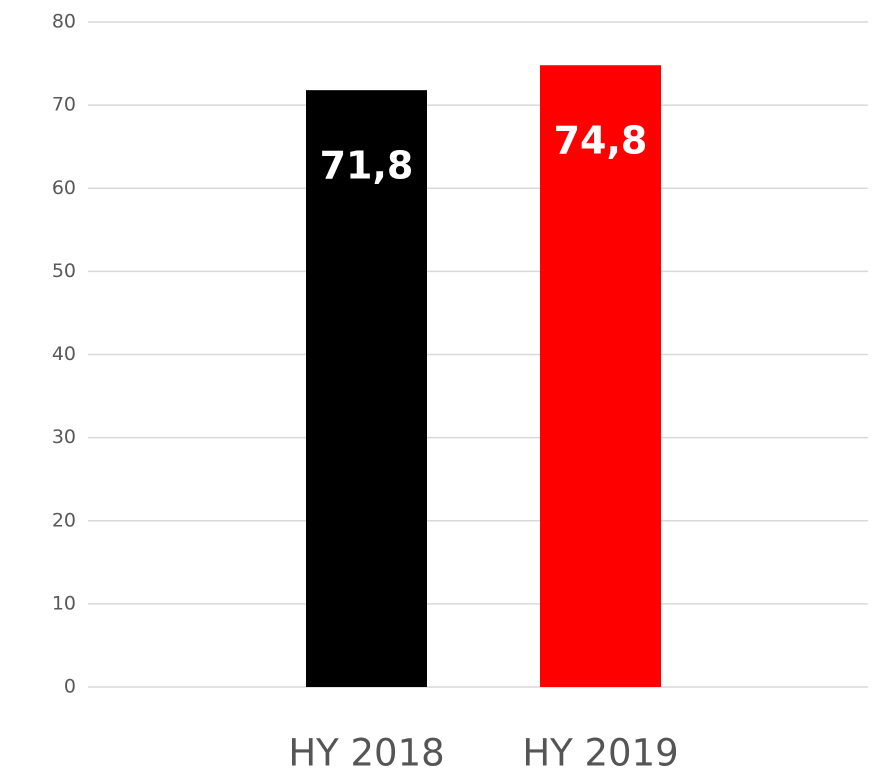  Describe the element at coordinates (600, 753) in the screenshot. I see `x-tick-label: HY 2019` at that location.